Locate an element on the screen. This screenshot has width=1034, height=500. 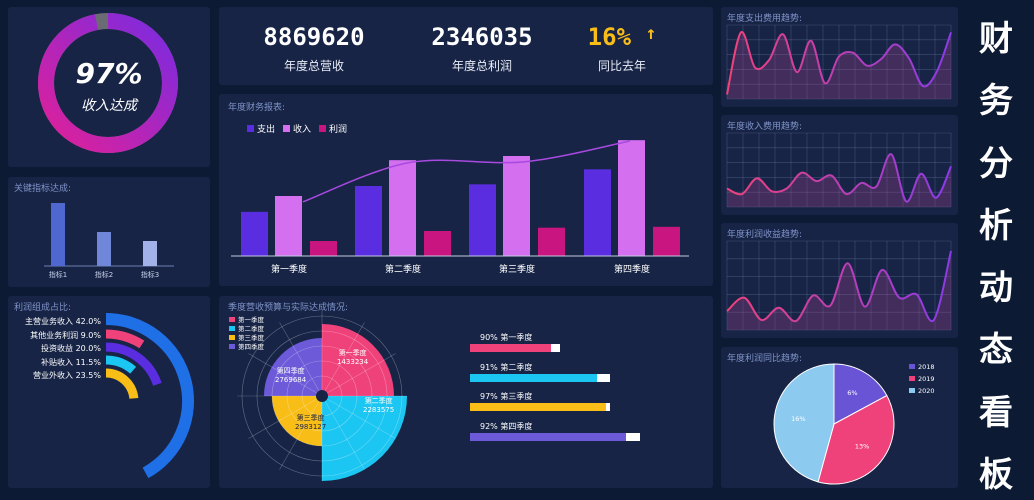
trend-panel-profit: 年度利润收益趋势: is located at coordinates (839, 280).